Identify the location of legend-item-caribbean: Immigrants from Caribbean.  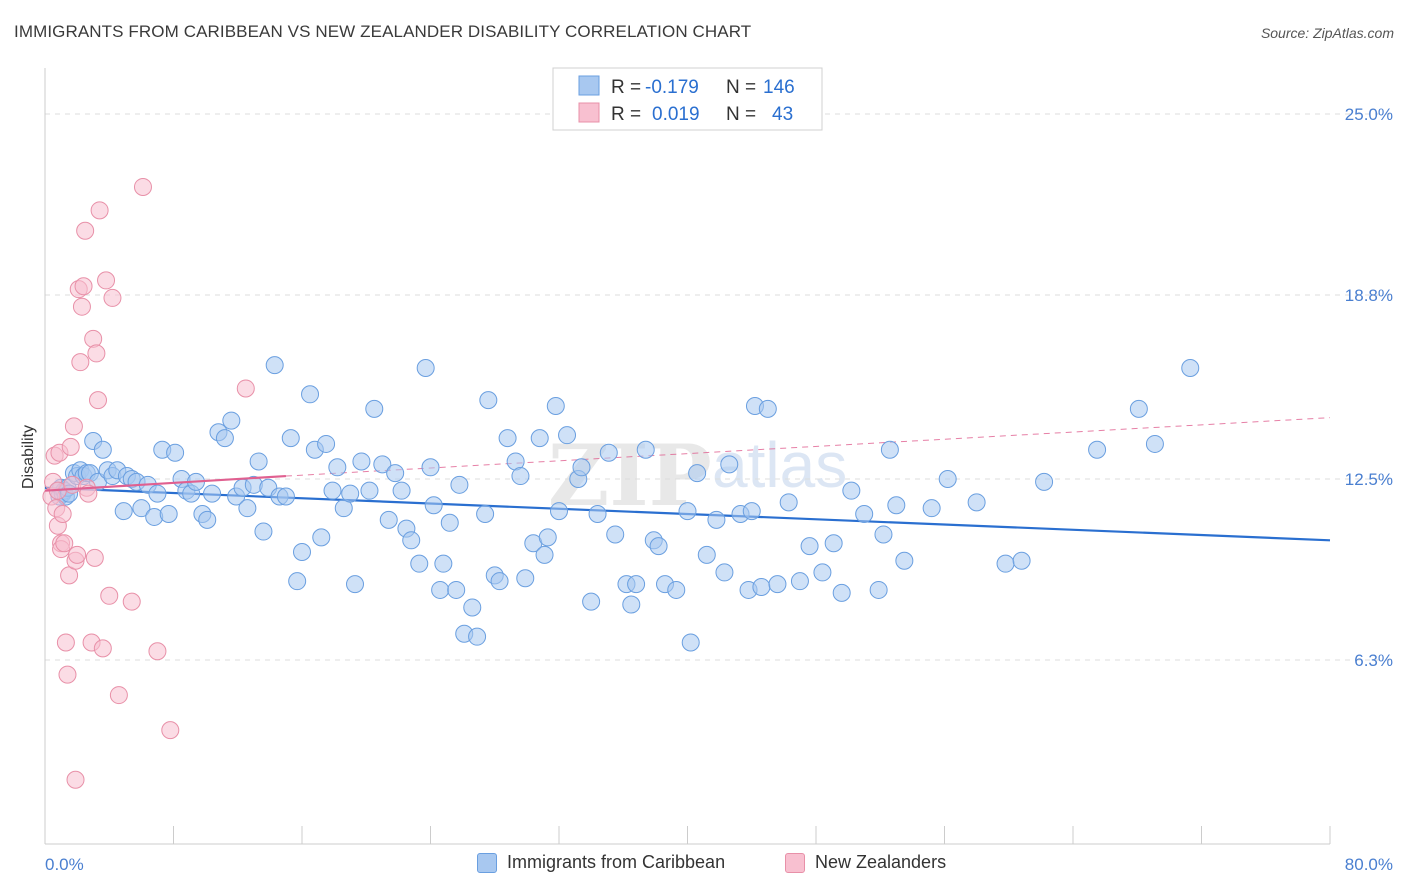
(601, 862).